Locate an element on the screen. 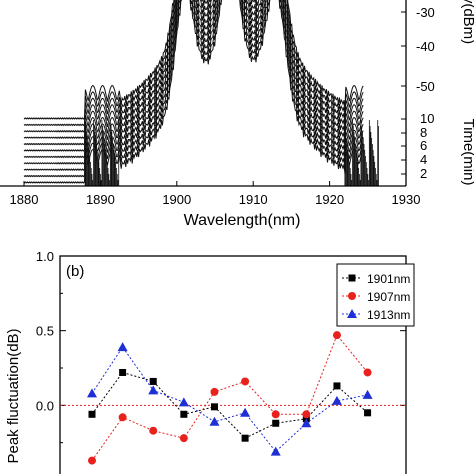  right-tick-label-top: -40 is located at coordinates (425, 46).